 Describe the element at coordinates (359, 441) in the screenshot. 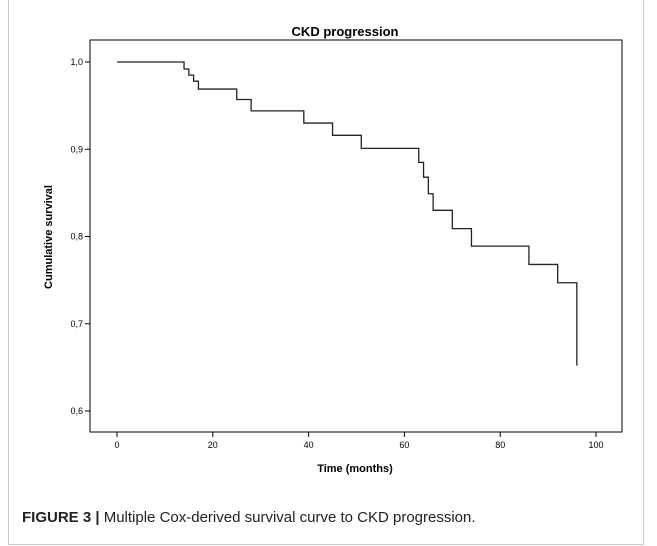

I see `x-axis: 0 20 40 60 80 100` at that location.